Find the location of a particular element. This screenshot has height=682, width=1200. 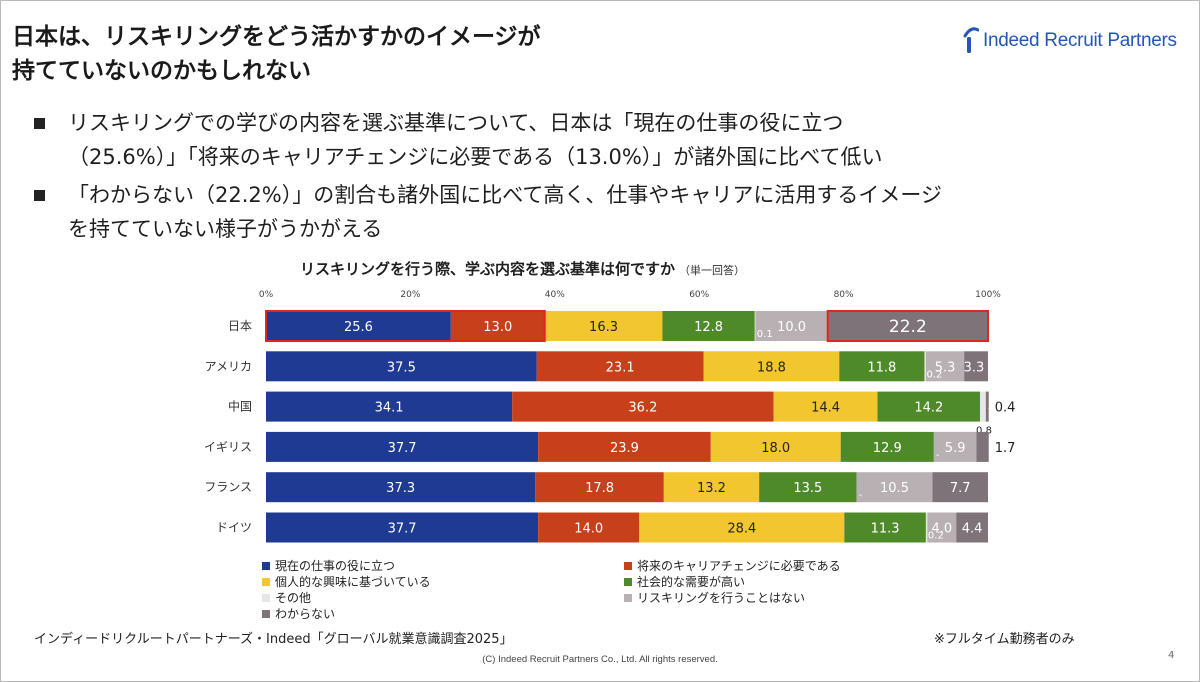

chart-title-text: リスキリングを行う際、学ぶ内容を選ぶ基準は何ですか is located at coordinates (488, 269).